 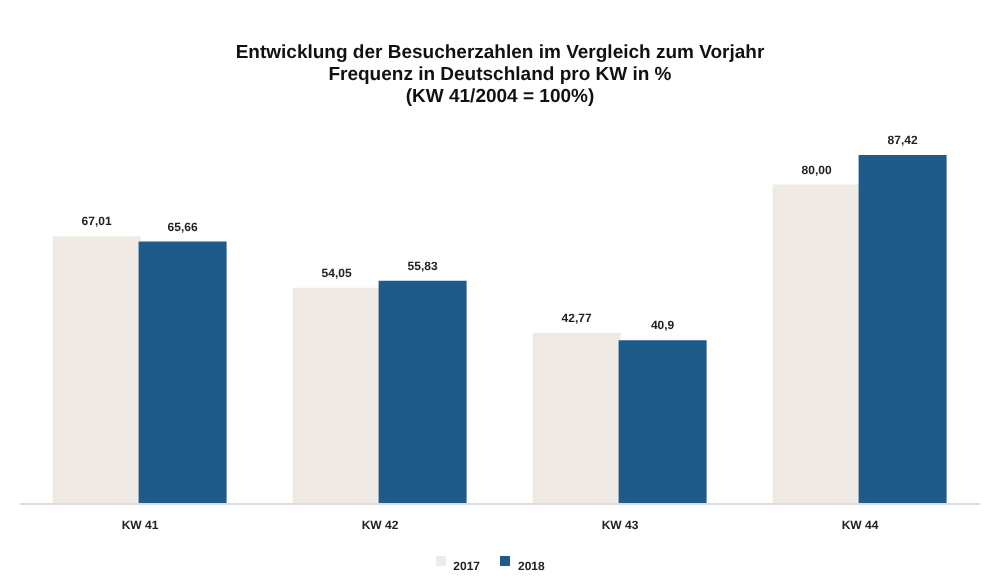 What do you see at coordinates (500, 86) in the screenshot?
I see `chart-subtitle: Frequenz in Deutschland pro KW in % (KW 41/2004 = 100%)` at bounding box center [500, 86].